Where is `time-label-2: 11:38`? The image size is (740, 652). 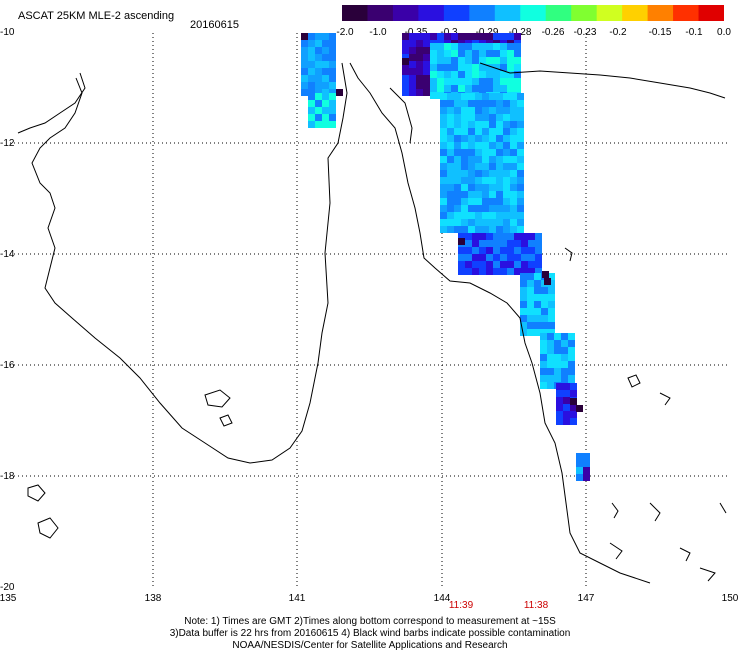
time-label-2: 11:38 is located at coordinates (536, 605).